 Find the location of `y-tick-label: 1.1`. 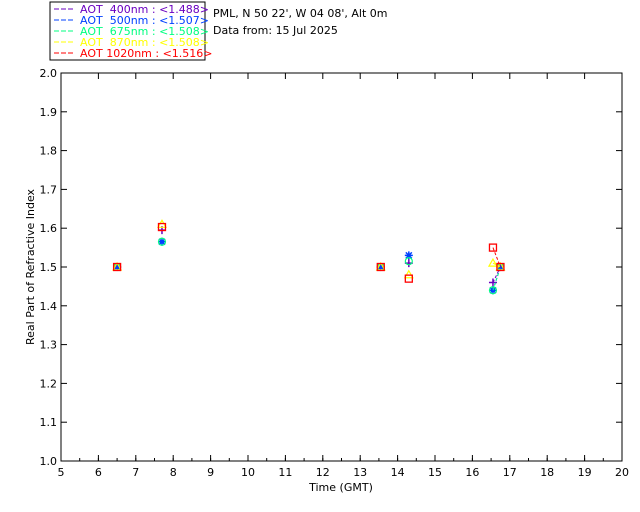

y-tick-label: 1.1 is located at coordinates (49, 422).